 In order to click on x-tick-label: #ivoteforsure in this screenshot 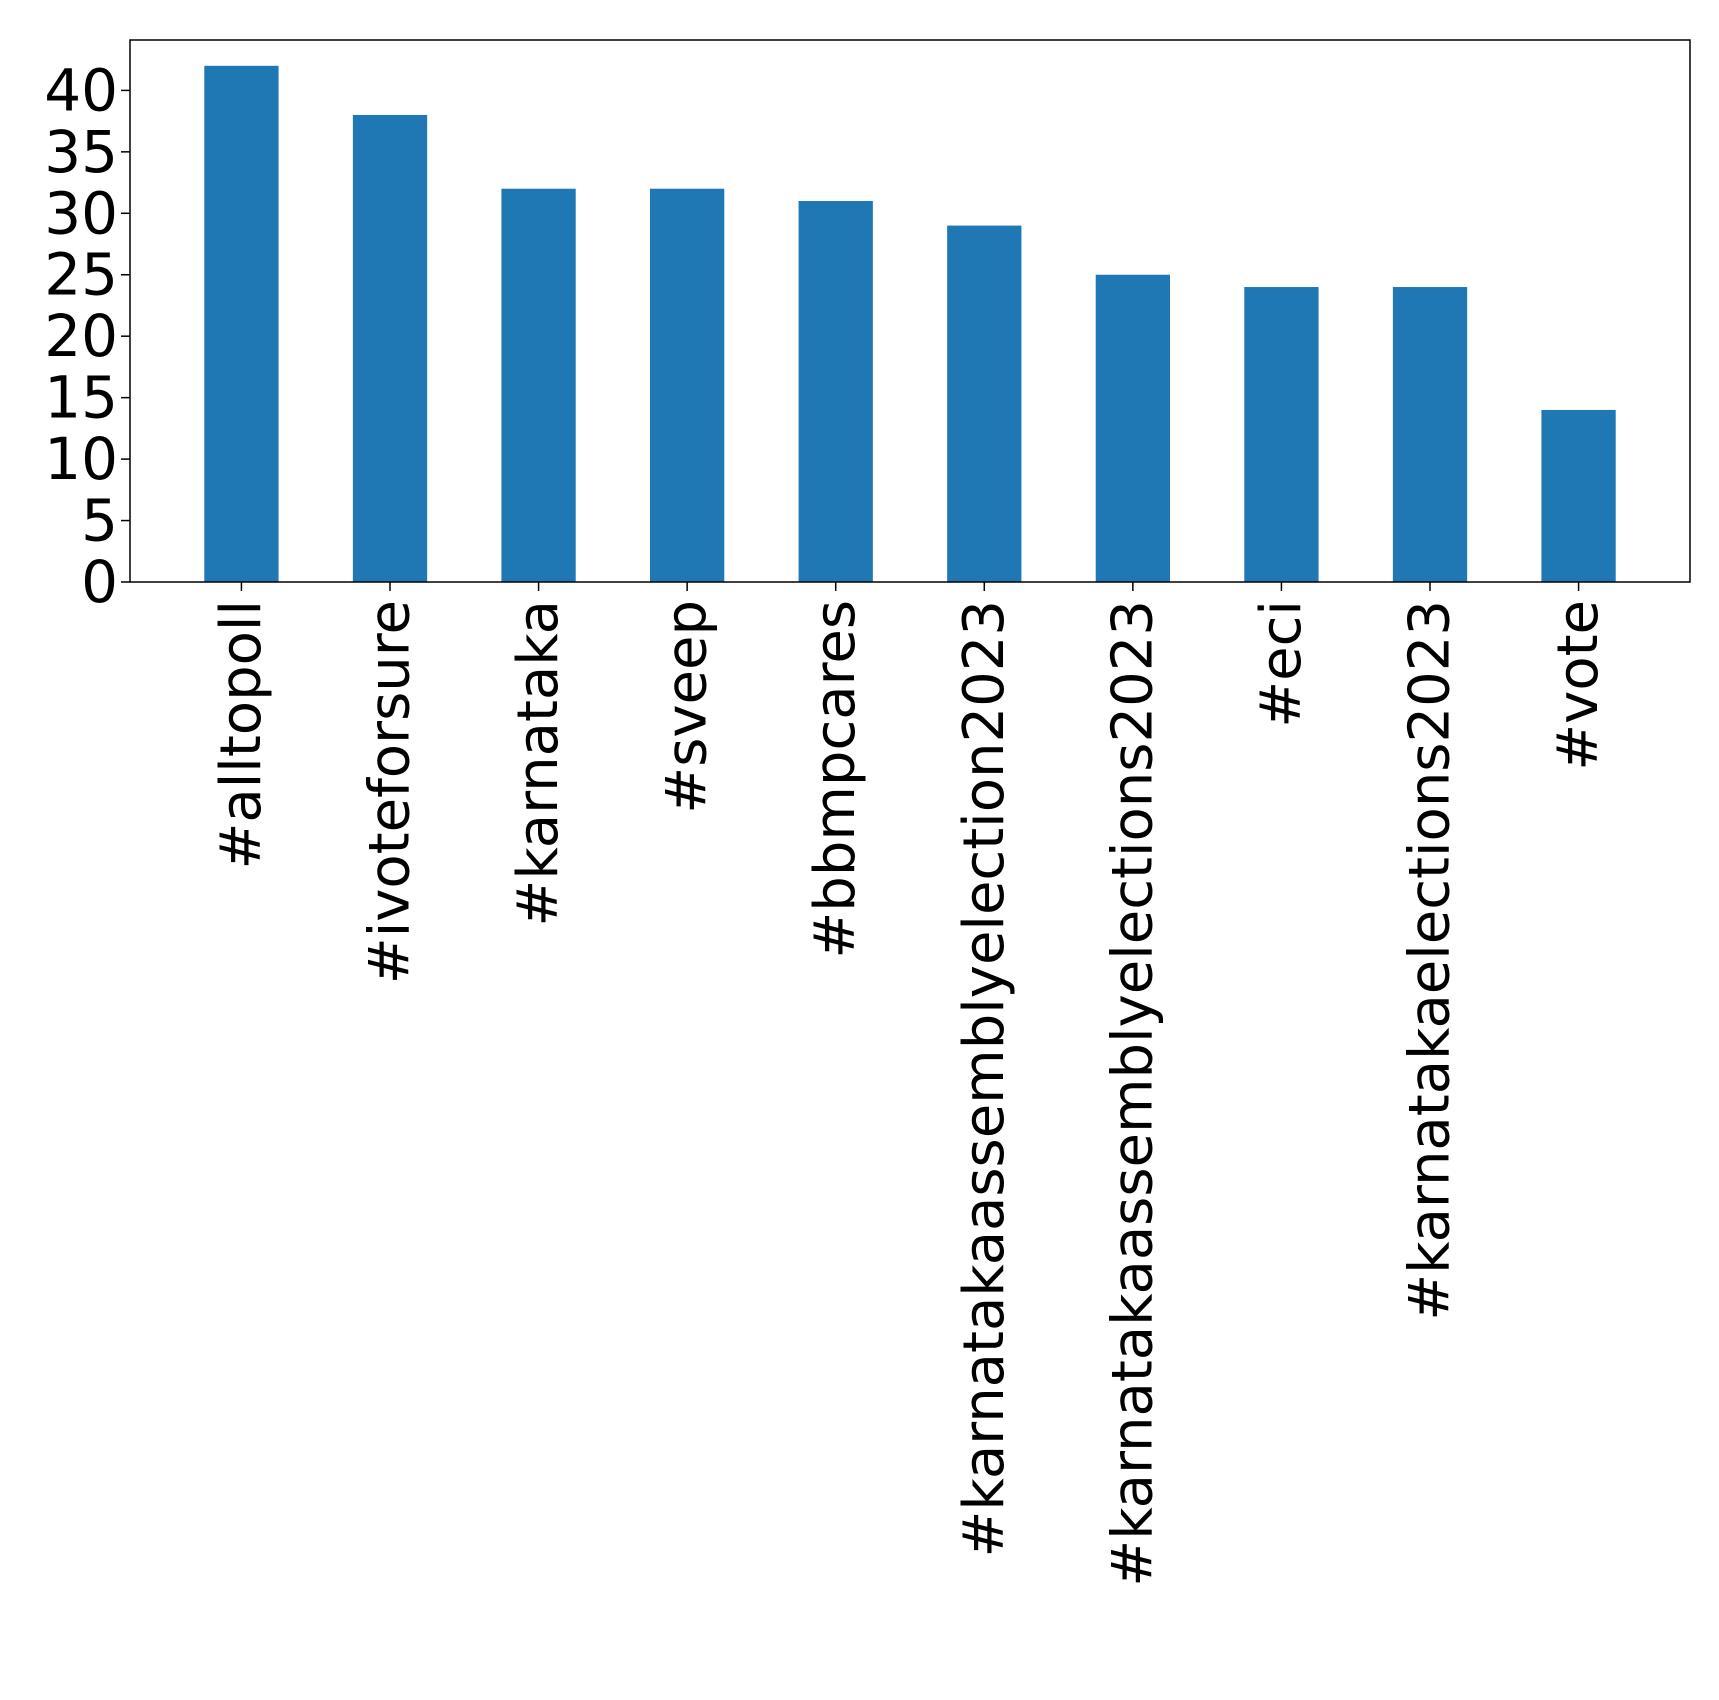, I will do `click(390, 792)`.